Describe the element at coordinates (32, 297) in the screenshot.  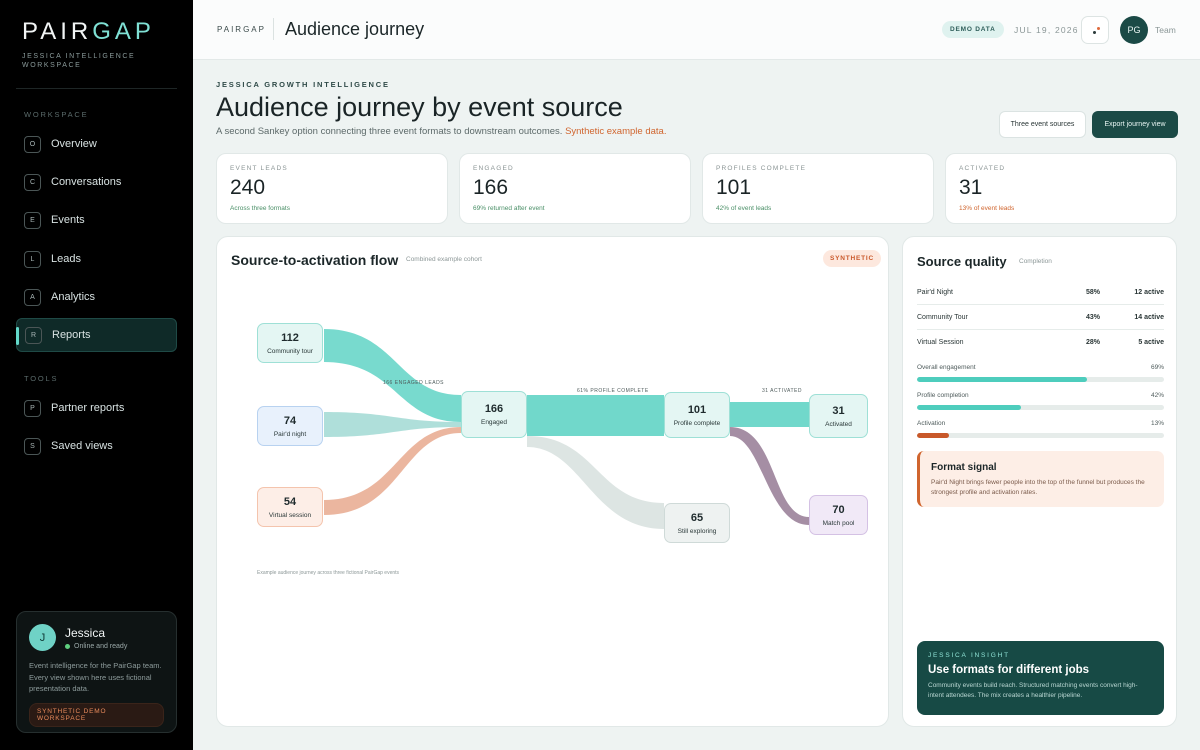
I see `analytics-key-icon: A` at that location.